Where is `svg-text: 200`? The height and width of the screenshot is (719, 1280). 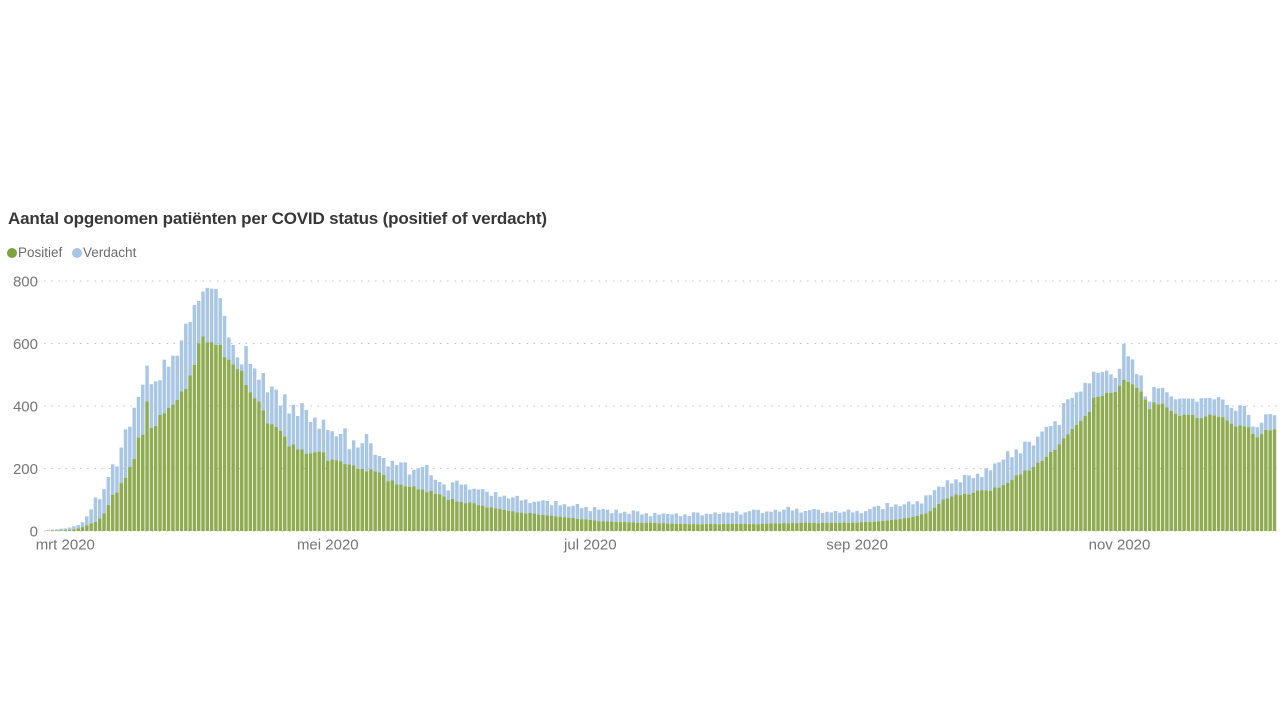 svg-text: 200 is located at coordinates (25, 469).